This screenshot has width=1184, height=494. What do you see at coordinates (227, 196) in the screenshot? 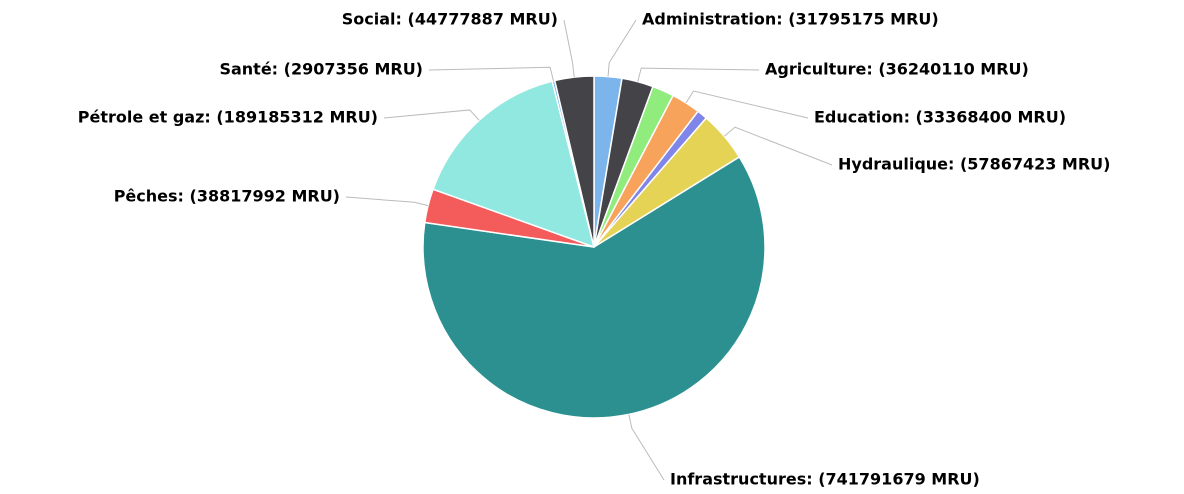
I see `data-label: Pêches: (38817992 MRU)` at bounding box center [227, 196].